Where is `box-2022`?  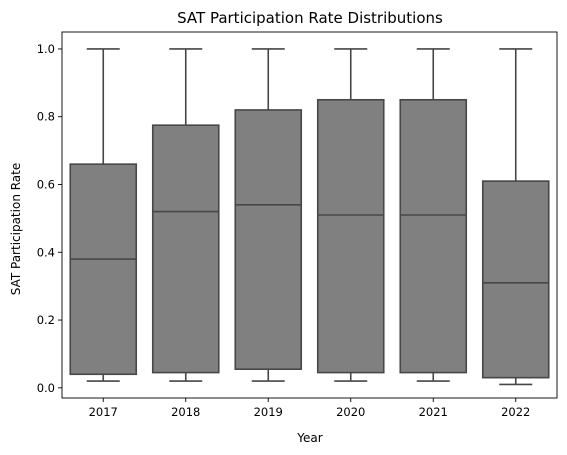
box-2022 is located at coordinates (515, 217).